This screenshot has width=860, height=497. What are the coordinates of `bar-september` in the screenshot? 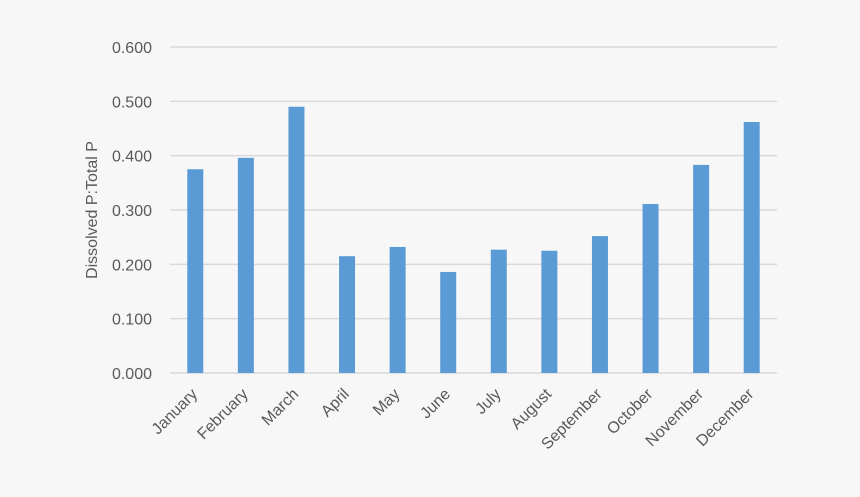 It's located at (599, 304).